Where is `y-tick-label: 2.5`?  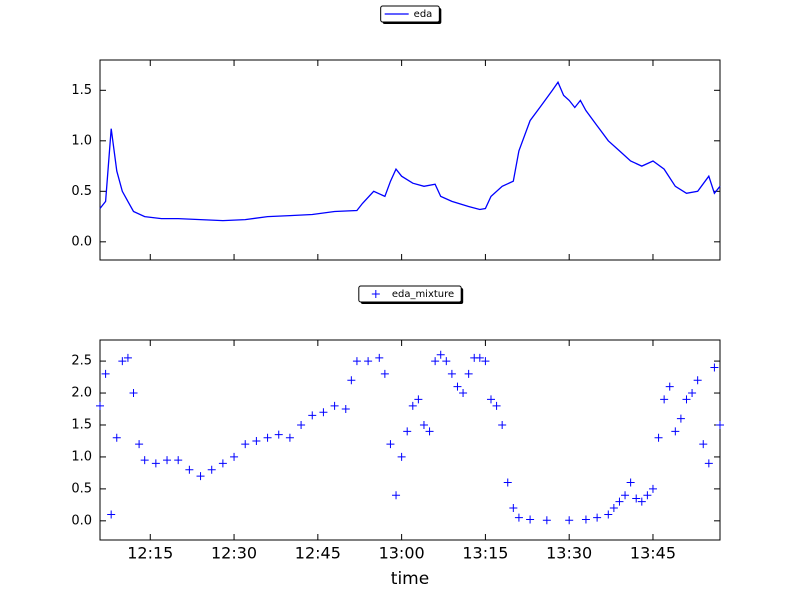 y-tick-label: 2.5 is located at coordinates (81, 361).